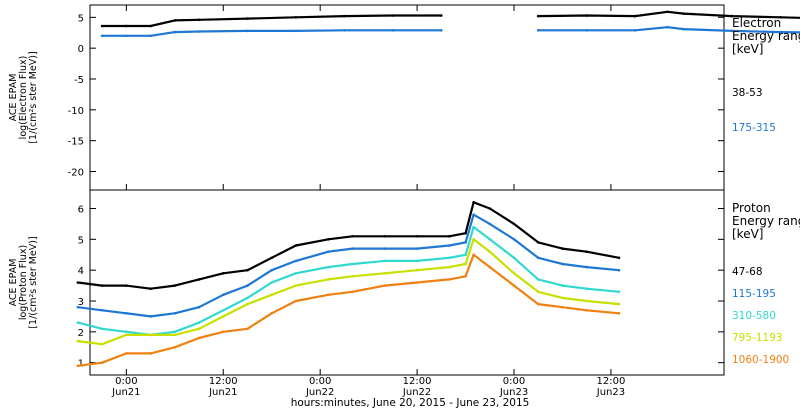 The image size is (800, 410). Describe the element at coordinates (416, 392) in the screenshot. I see `x-tick-label: Jun22` at that location.